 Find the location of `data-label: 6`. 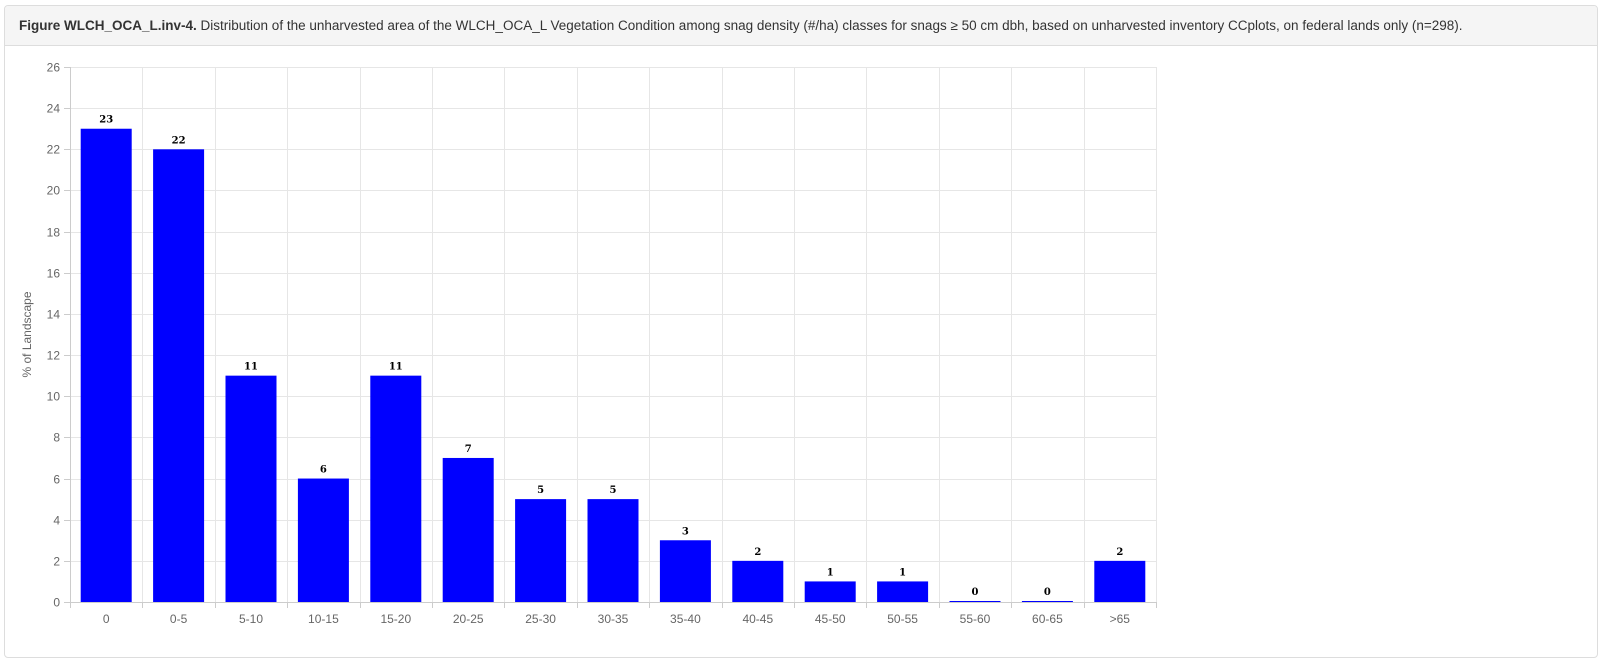

data-label: 6 is located at coordinates (323, 470).